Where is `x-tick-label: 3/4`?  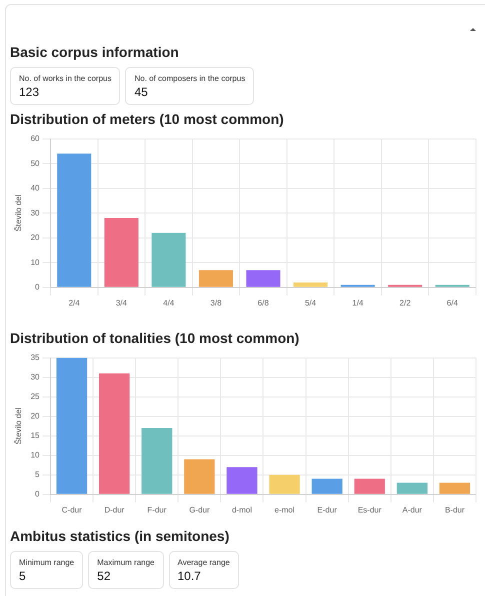 x-tick-label: 3/4 is located at coordinates (122, 303).